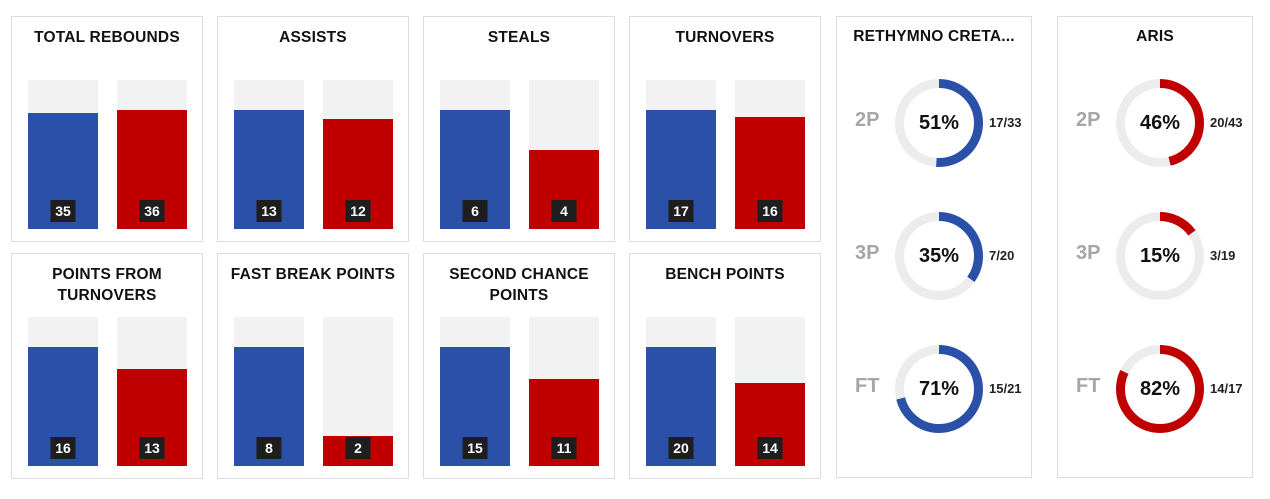  Describe the element at coordinates (725, 366) in the screenshot. I see `stat-card: BENCH POINTS 20 14` at that location.